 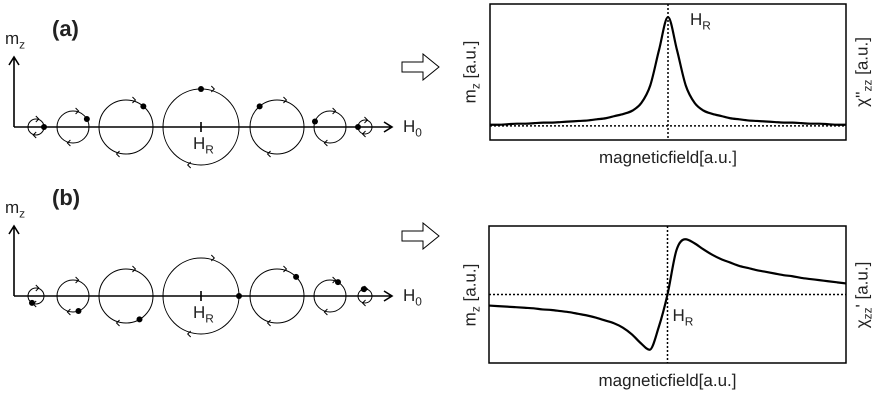 I want to click on text: (a), so click(x=65, y=28).